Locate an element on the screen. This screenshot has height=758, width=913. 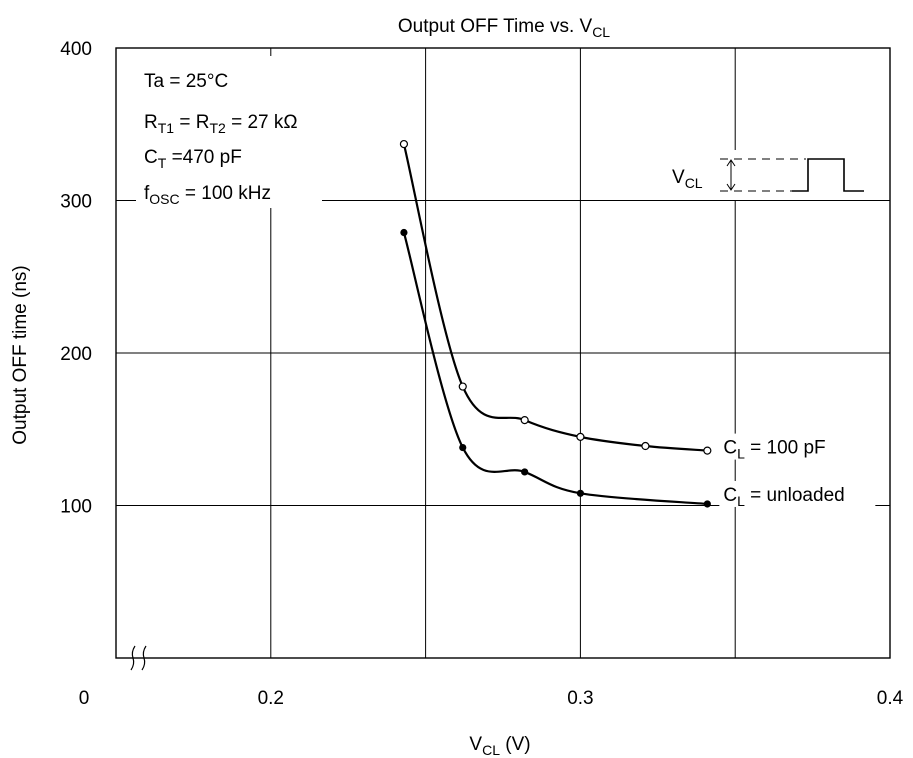
pulse-label-sub: CL is located at coordinates (694, 183).